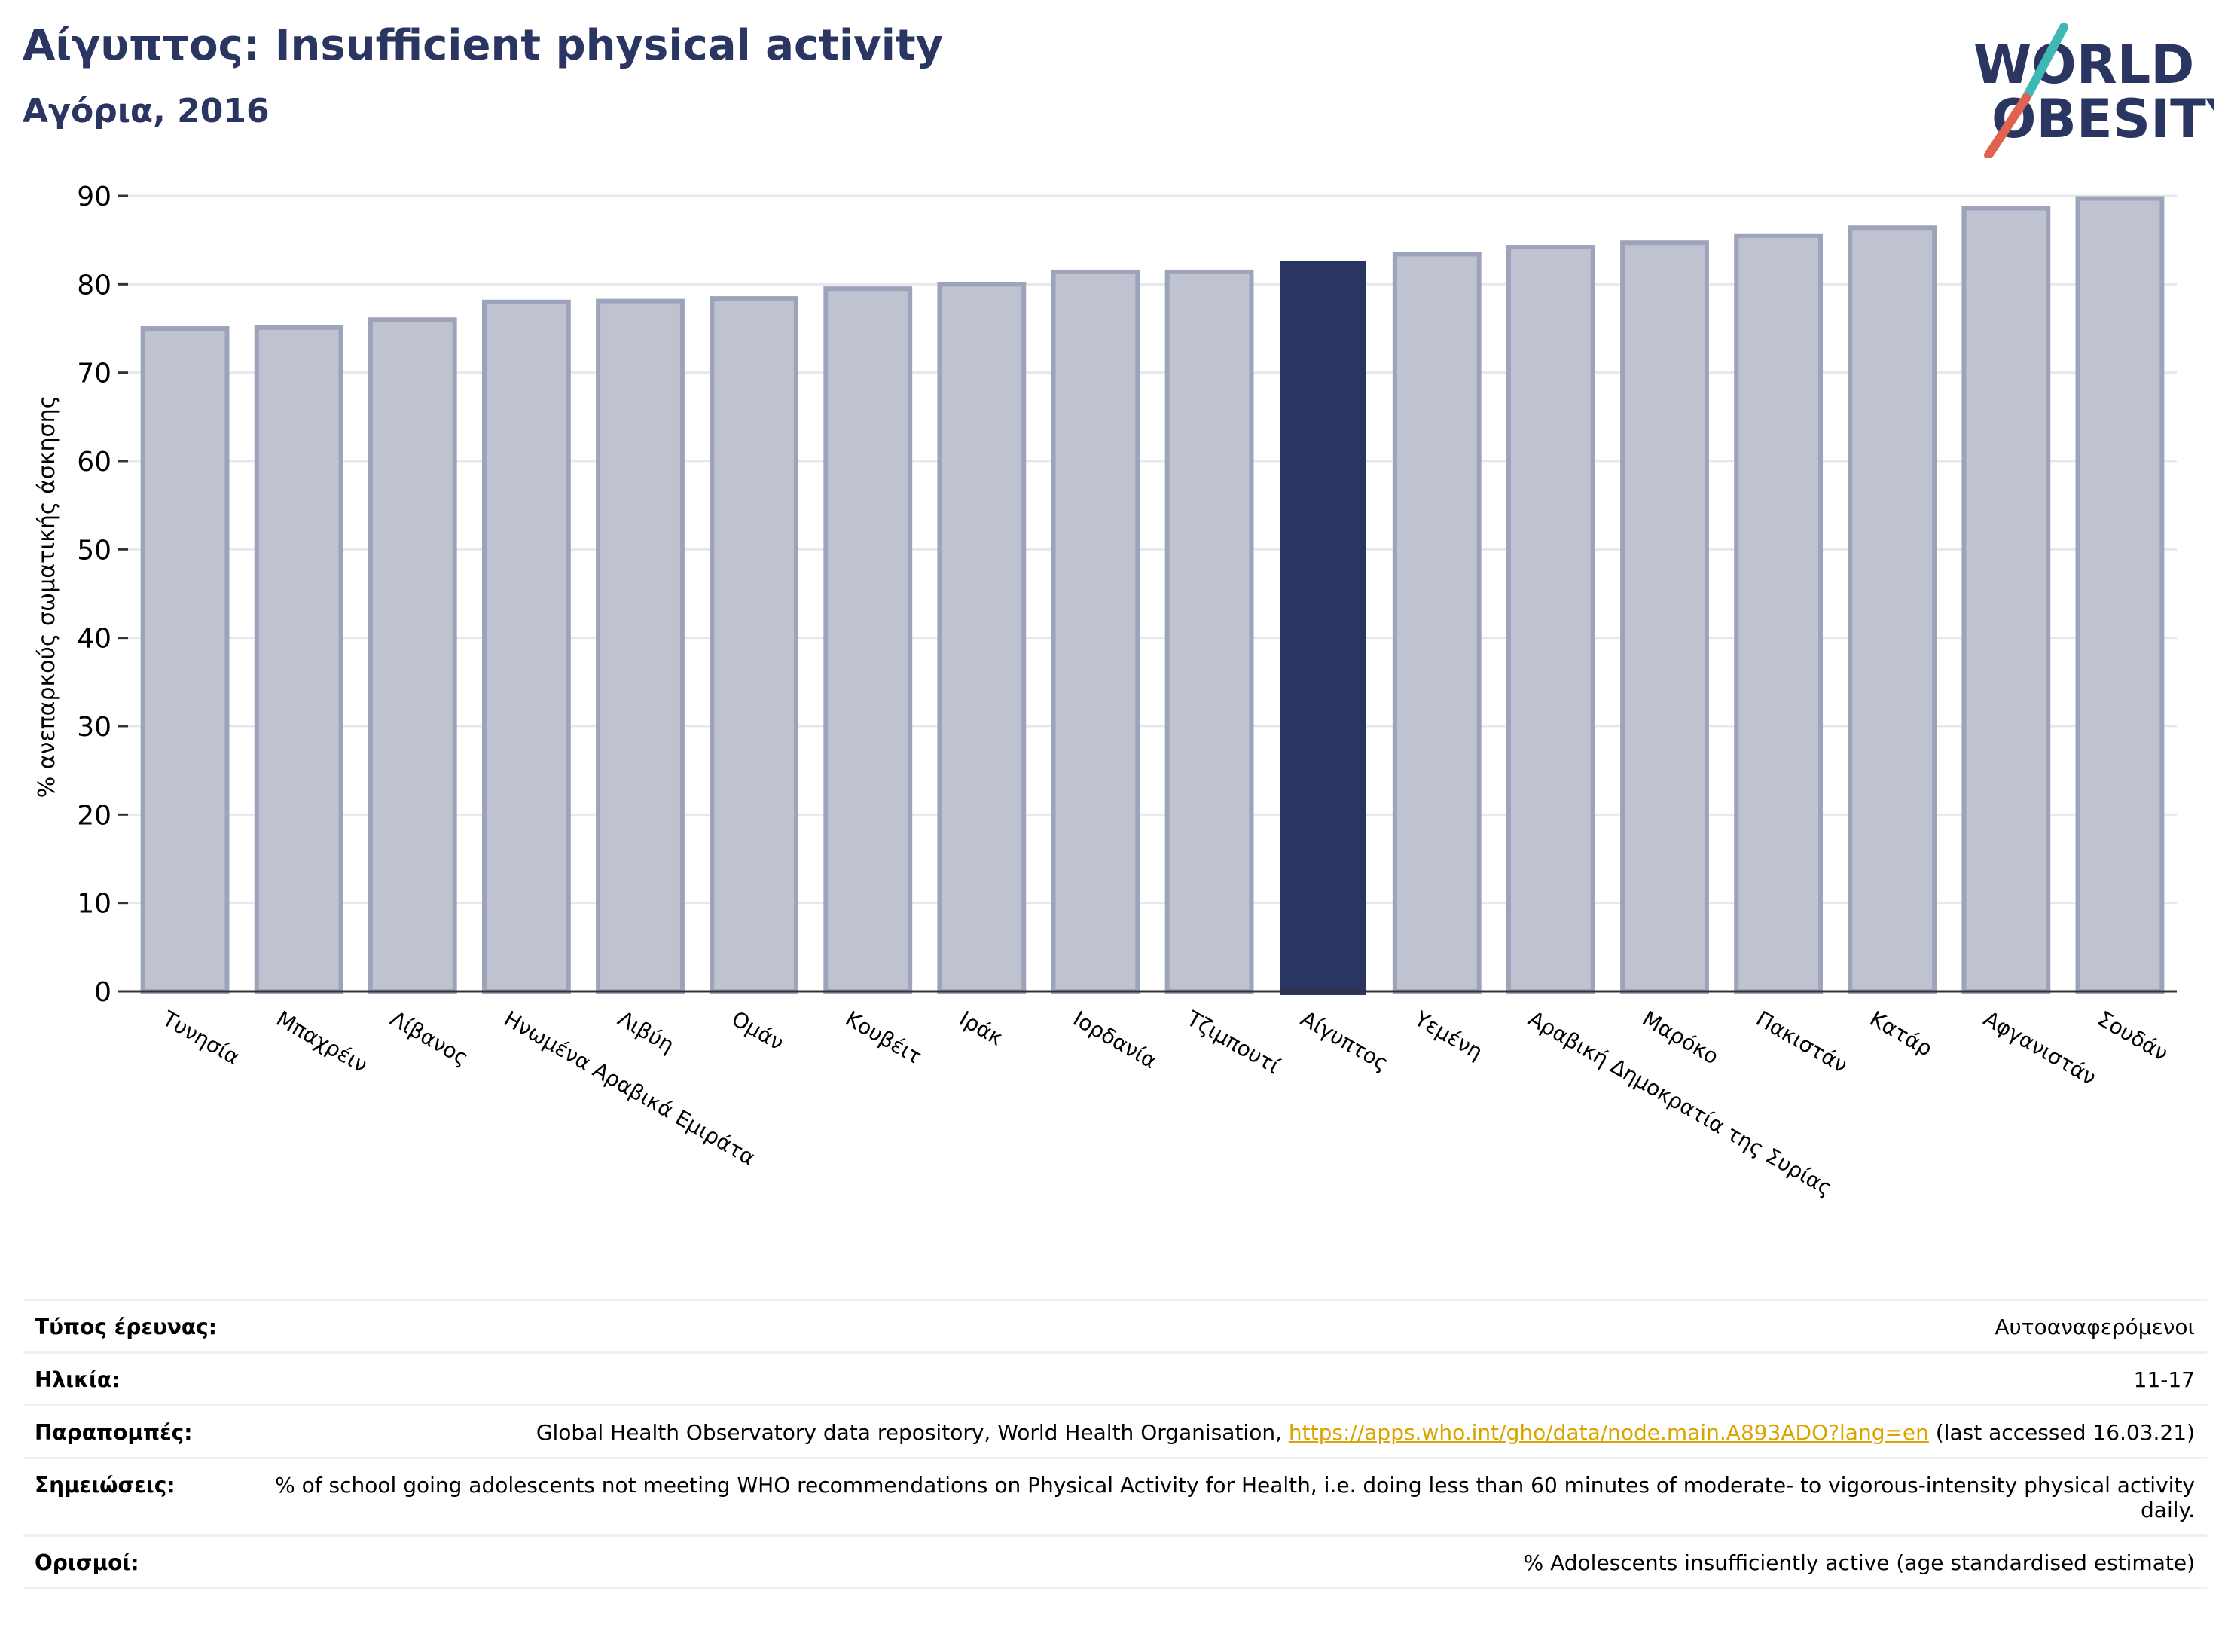 This screenshot has width=2228, height=1652. What do you see at coordinates (94, 197) in the screenshot?
I see `y-tick-label: 90` at bounding box center [94, 197].